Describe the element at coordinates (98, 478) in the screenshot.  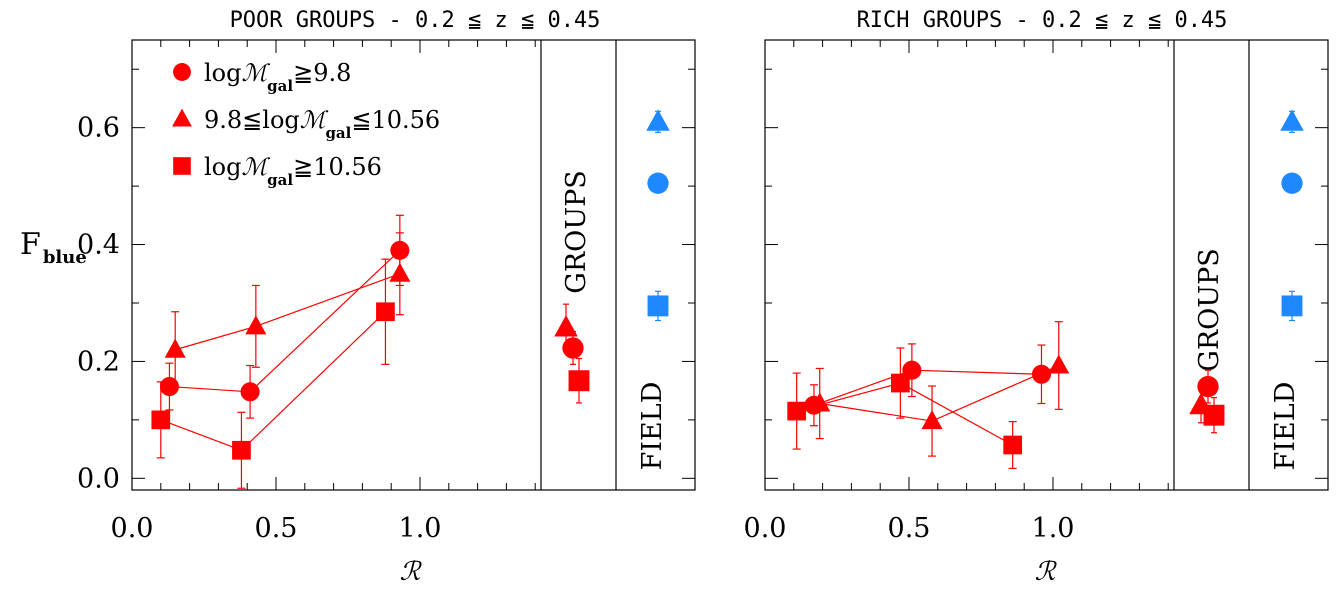
I see `y-tick-label: 0.0` at that location.